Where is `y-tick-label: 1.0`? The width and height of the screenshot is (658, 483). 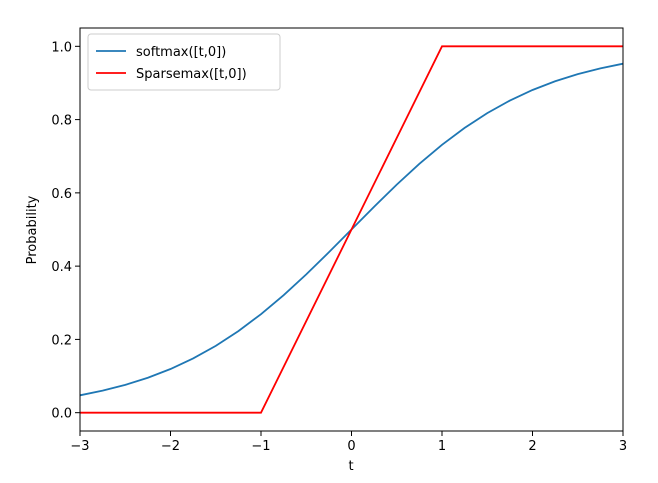
y-tick-label: 1.0 is located at coordinates (61, 47).